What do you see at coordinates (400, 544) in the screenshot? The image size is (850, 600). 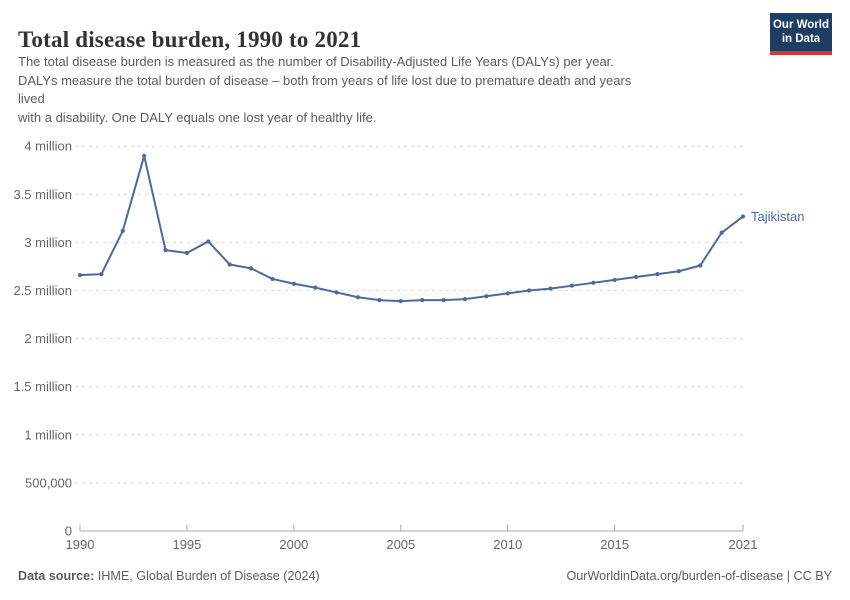 I see `x-axis-tick-label: 2005` at bounding box center [400, 544].